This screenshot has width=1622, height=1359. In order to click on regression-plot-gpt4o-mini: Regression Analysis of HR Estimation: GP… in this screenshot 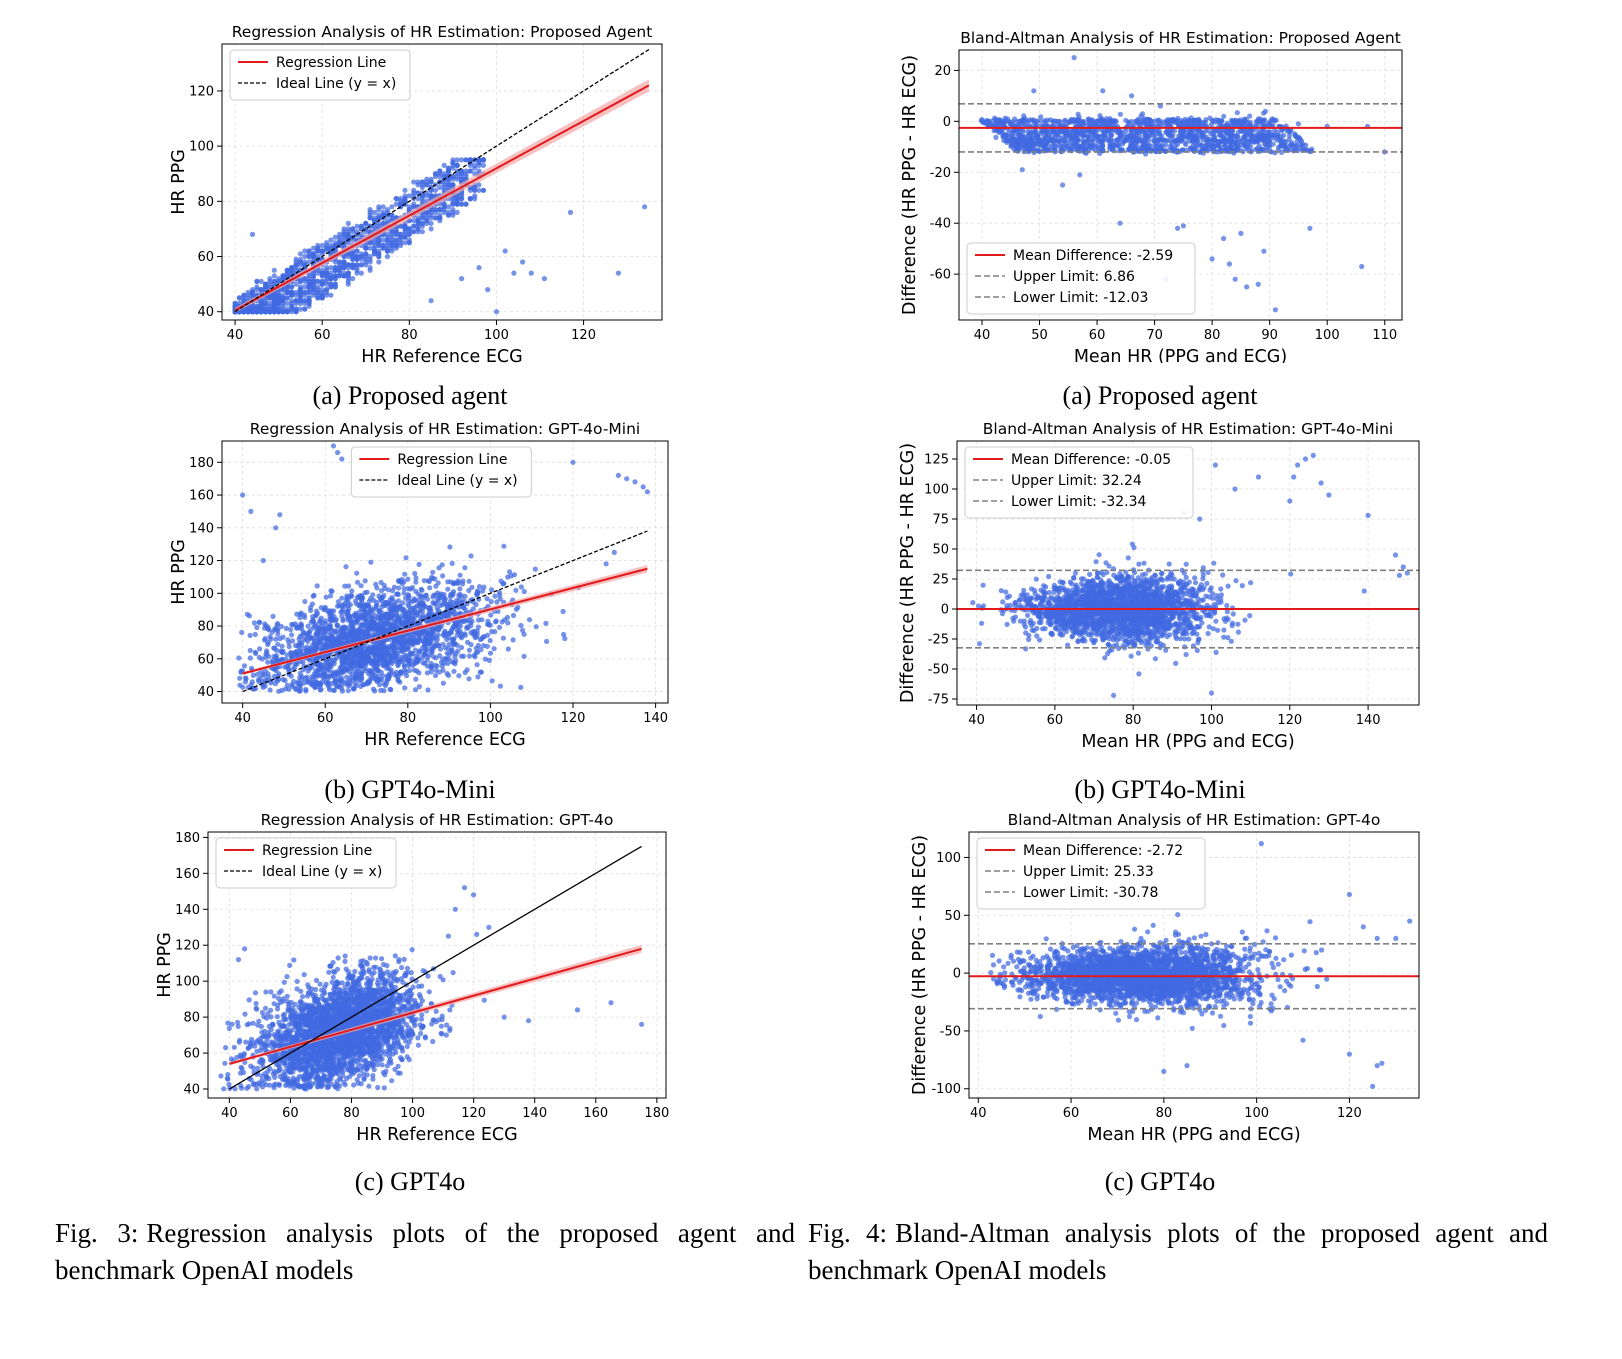, I will do `click(420, 587)`.